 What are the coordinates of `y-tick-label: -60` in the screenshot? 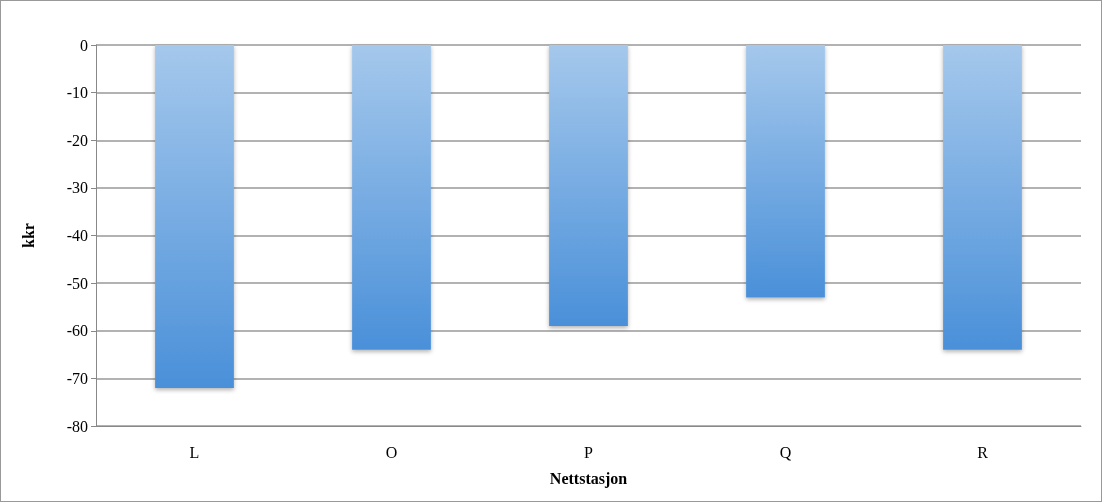 It's located at (77, 331).